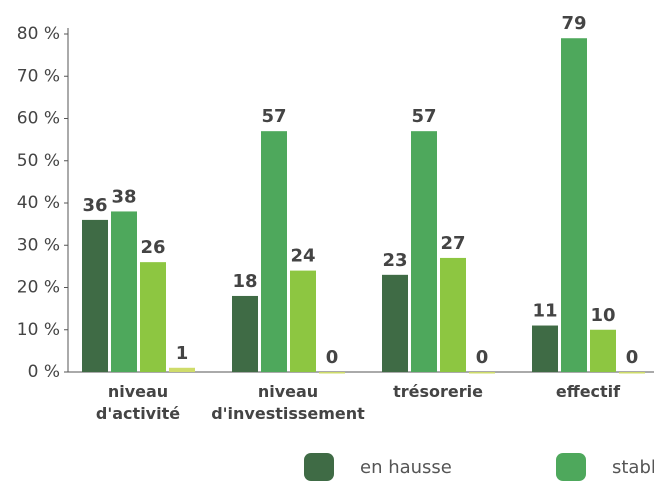  What do you see at coordinates (38, 288) in the screenshot?
I see `y-tick-label: 20 %` at bounding box center [38, 288].